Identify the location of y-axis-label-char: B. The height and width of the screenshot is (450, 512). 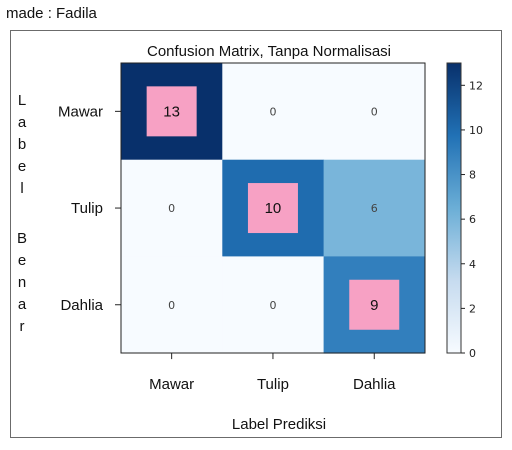
(22, 238).